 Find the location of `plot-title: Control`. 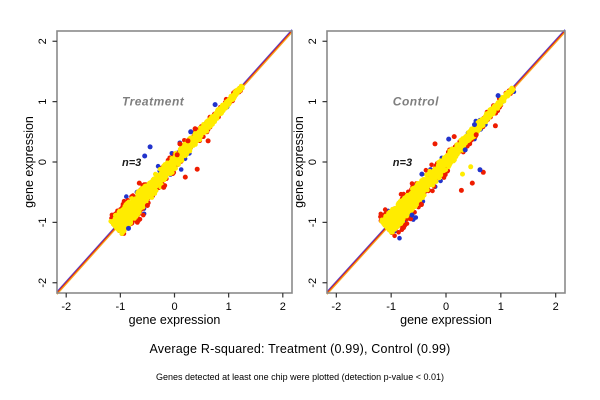

plot-title: Control is located at coordinates (416, 102).